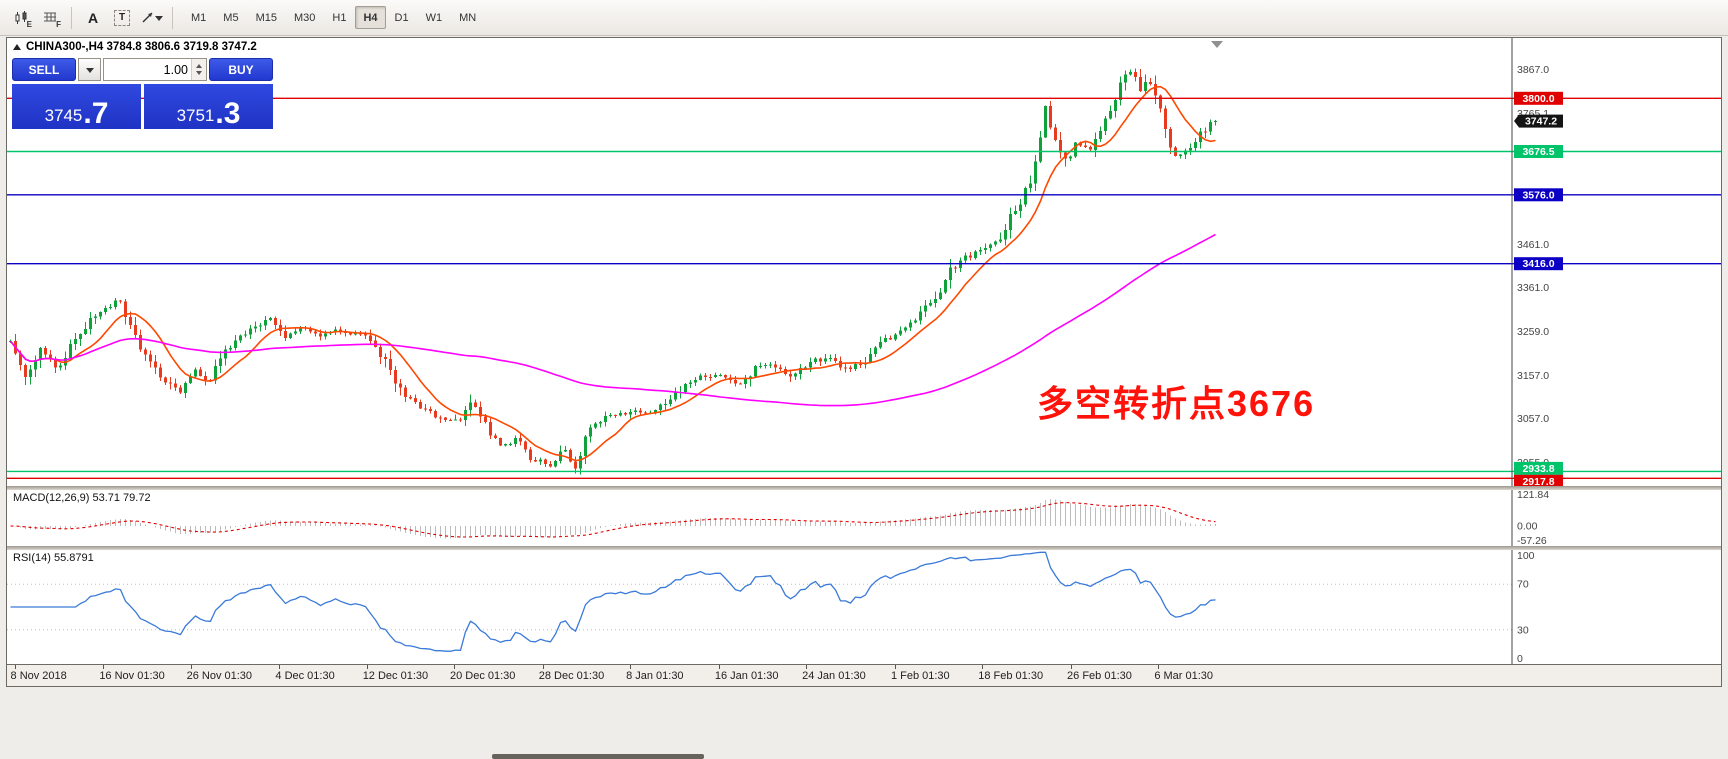  What do you see at coordinates (1527, 527) in the screenshot?
I see `macd-axis-label: 0.00` at bounding box center [1527, 527].